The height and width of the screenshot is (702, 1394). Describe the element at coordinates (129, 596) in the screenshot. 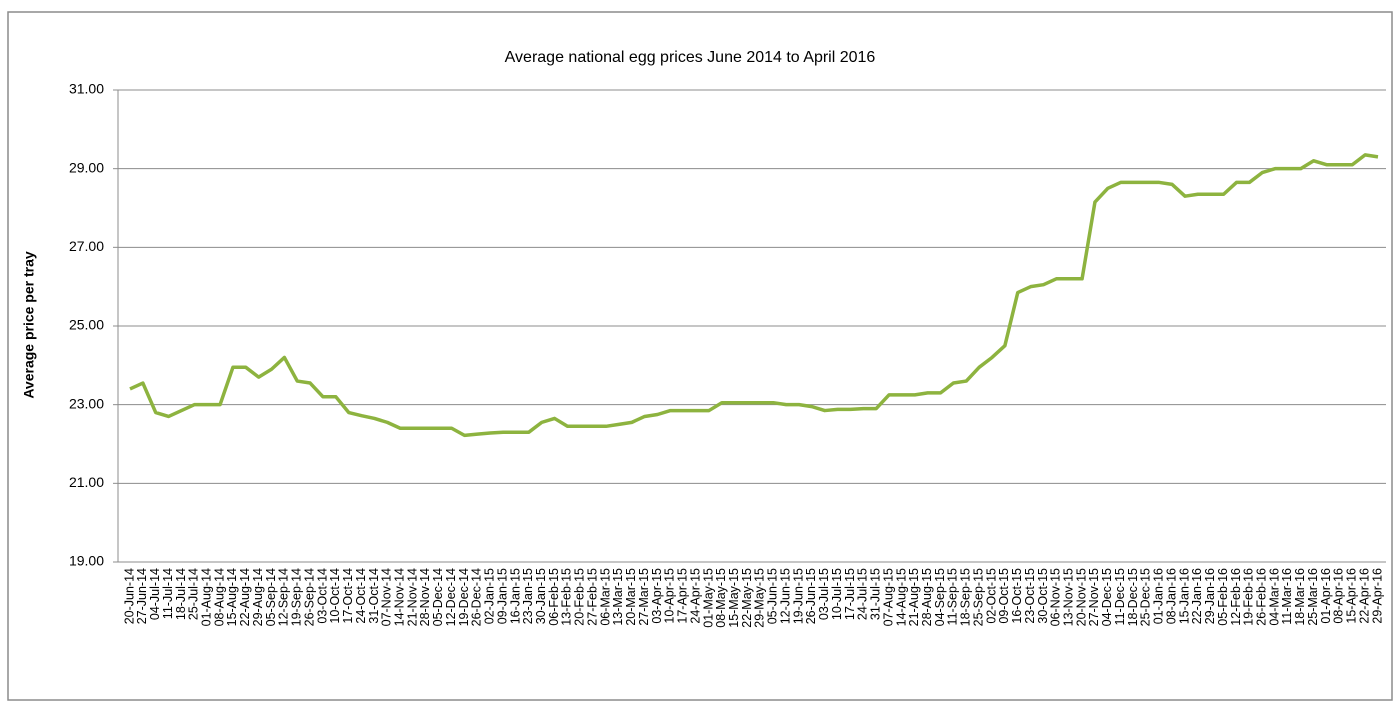

I see `x-tick-label: 20-Jun-14` at that location.